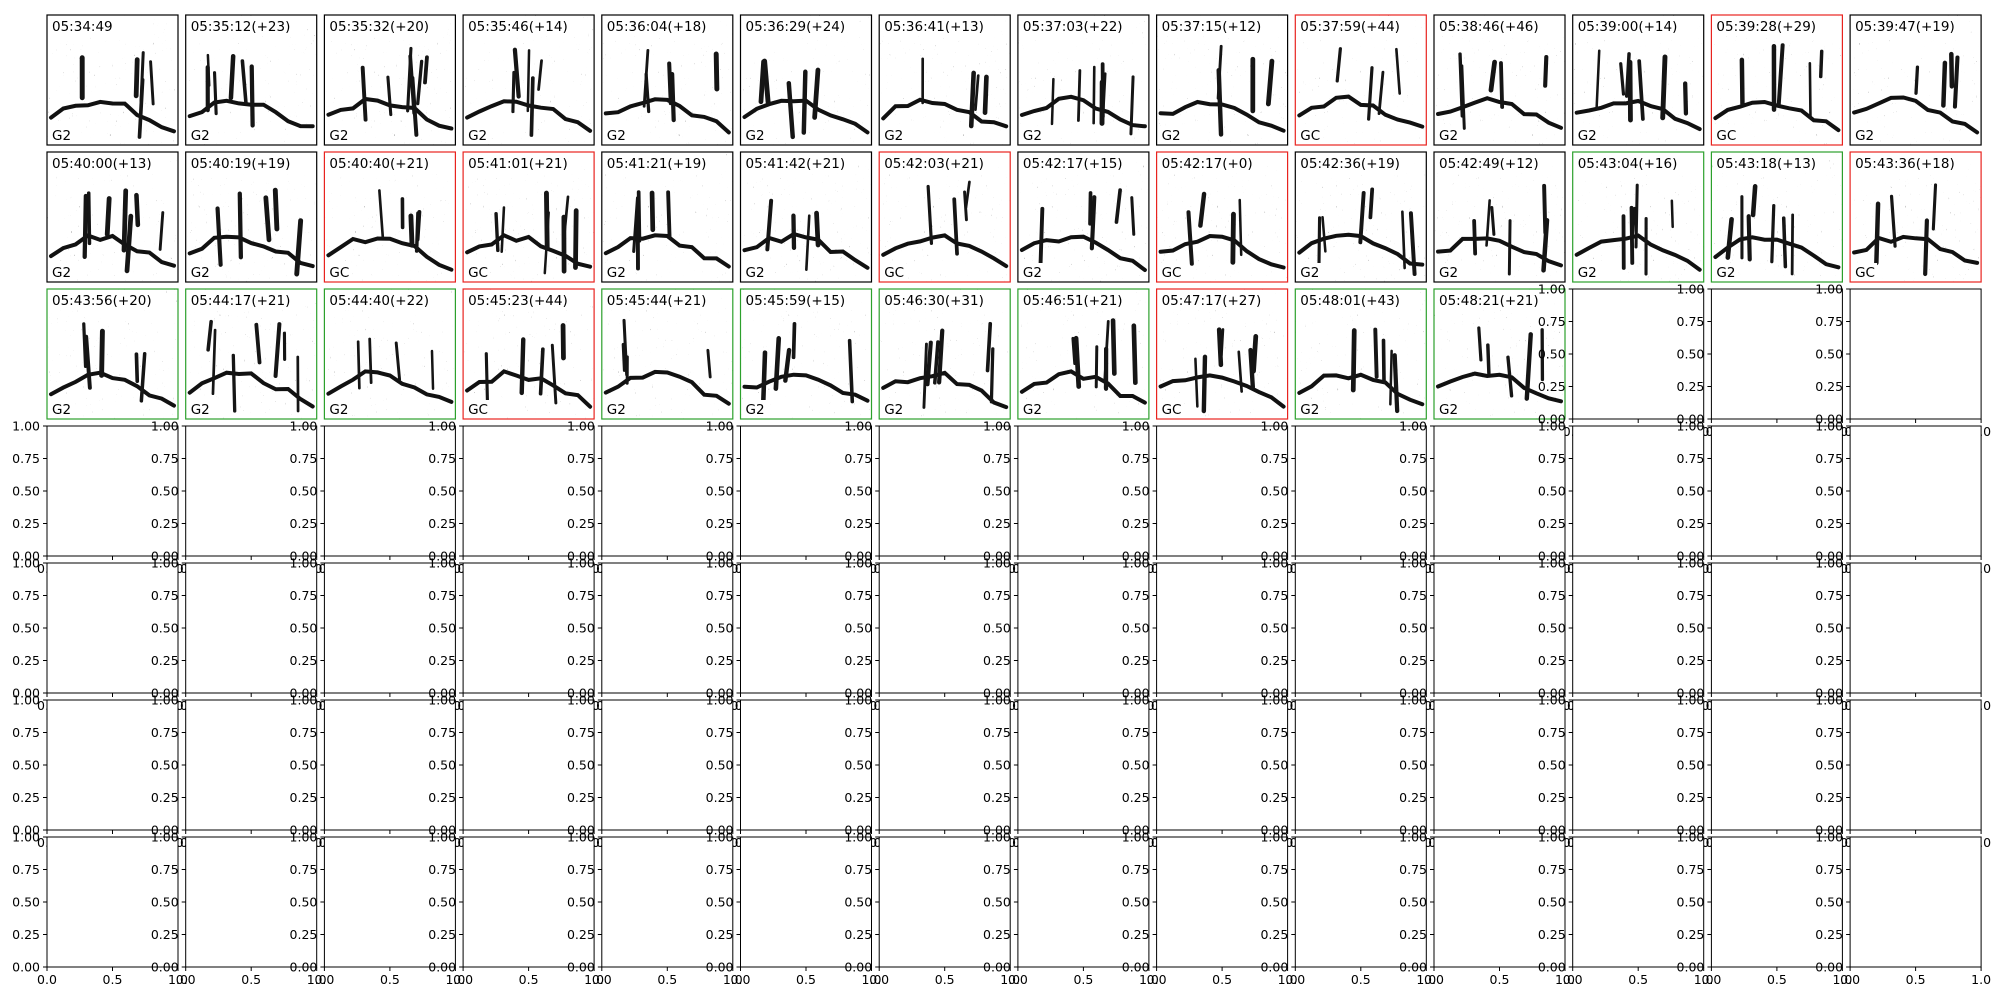 The width and height of the screenshot is (2000, 1005). I want to click on spectrogram-panel: 05:39:28(+29)GC, so click(1776, 80).